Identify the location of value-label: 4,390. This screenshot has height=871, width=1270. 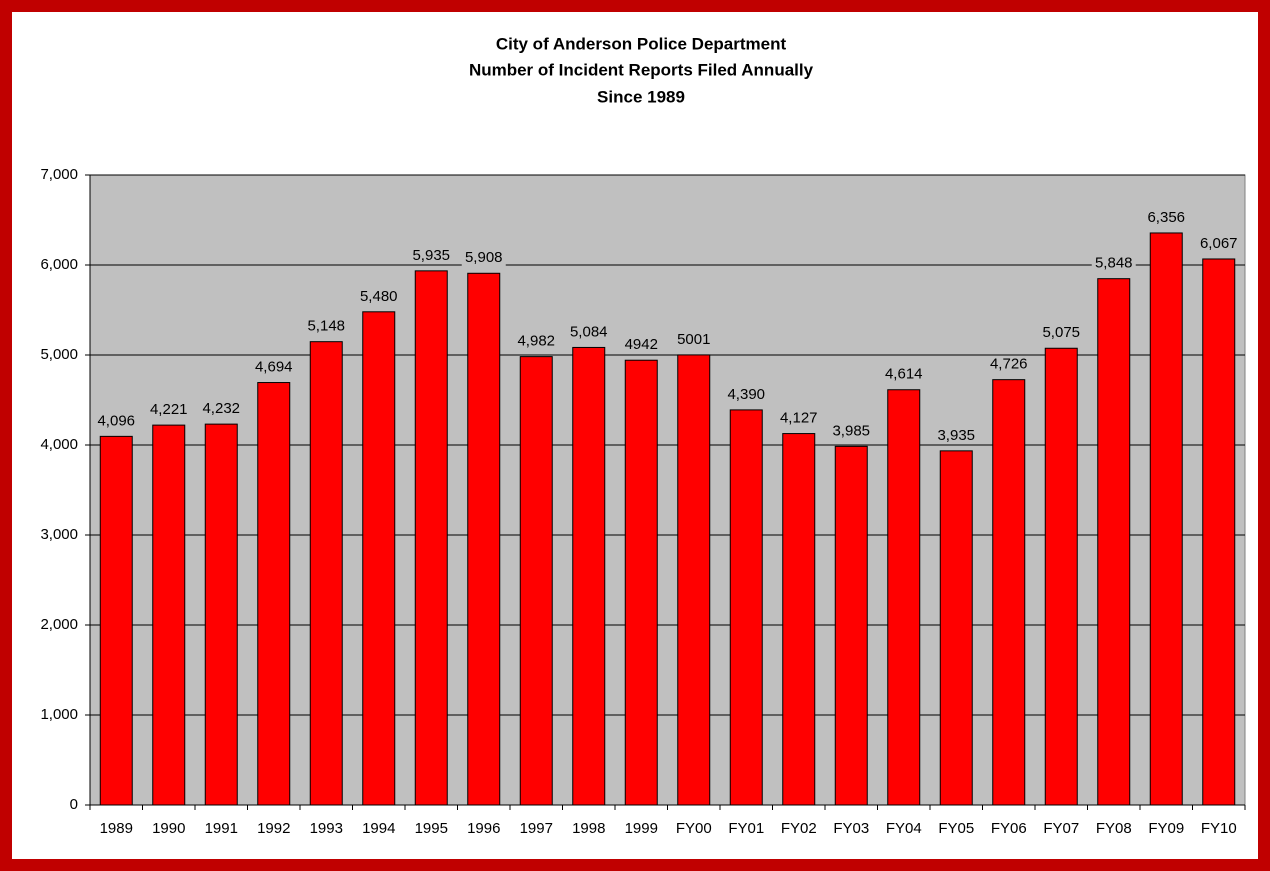
(746, 394).